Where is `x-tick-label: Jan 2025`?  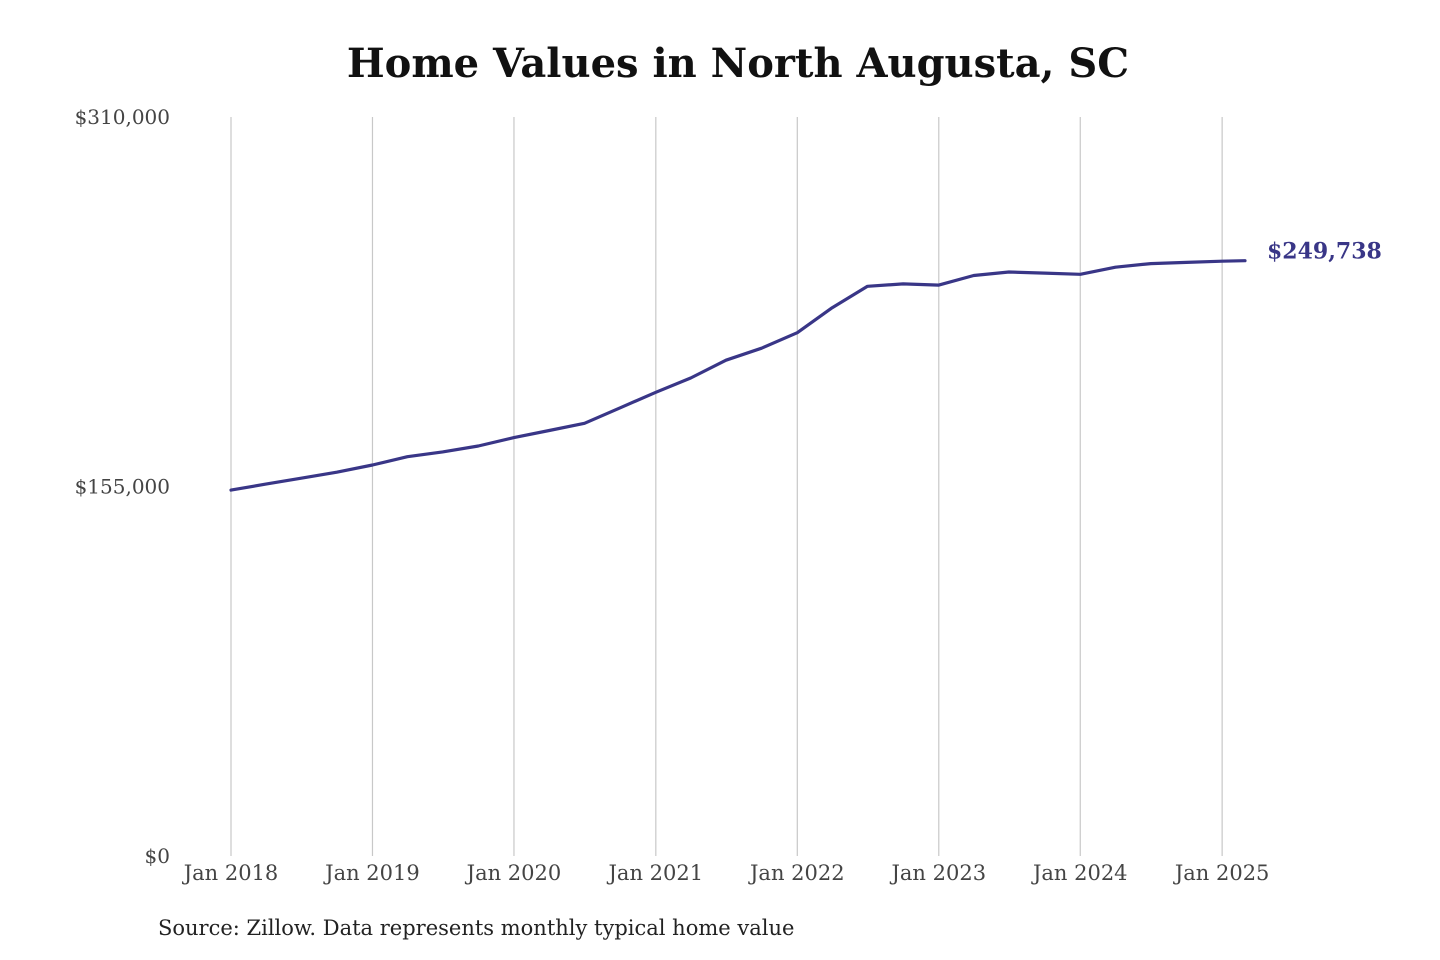 x-tick-label: Jan 2025 is located at coordinates (1221, 873).